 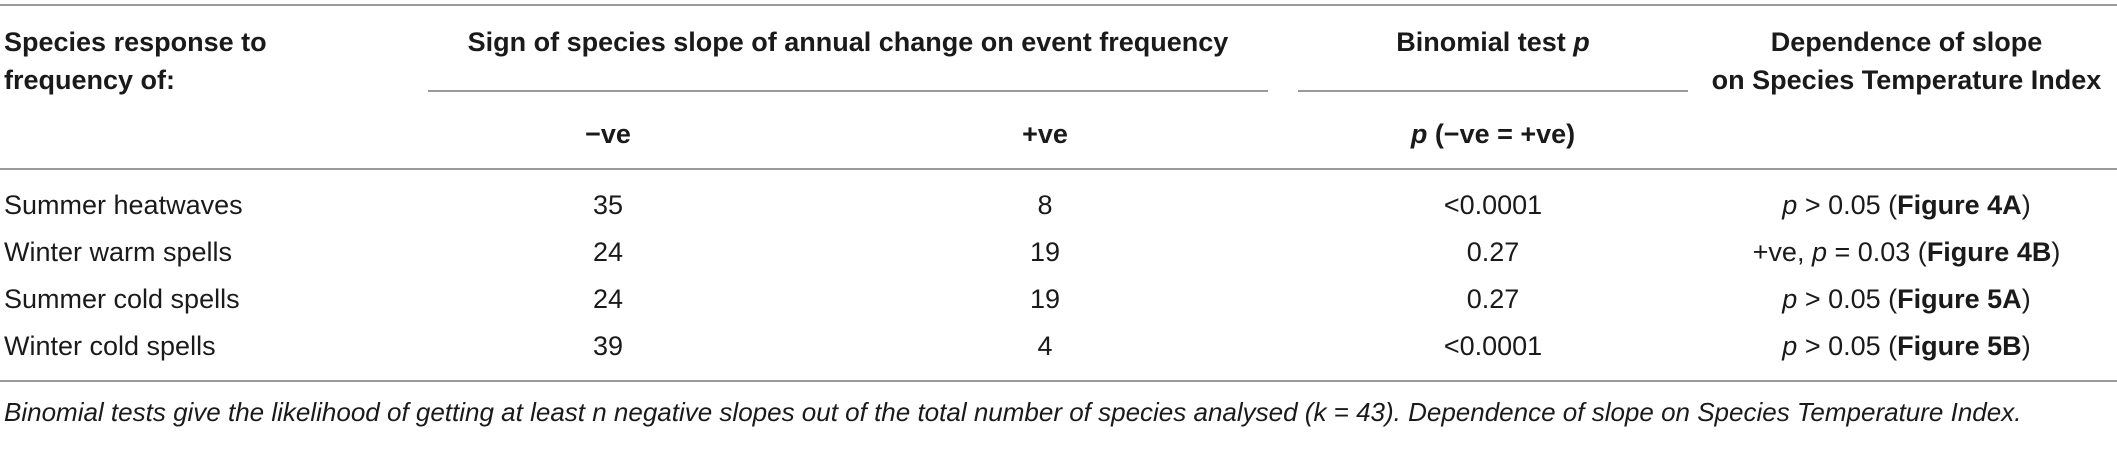 What do you see at coordinates (1959, 205) in the screenshot?
I see `dep-figure-ref: Figure 4A` at bounding box center [1959, 205].